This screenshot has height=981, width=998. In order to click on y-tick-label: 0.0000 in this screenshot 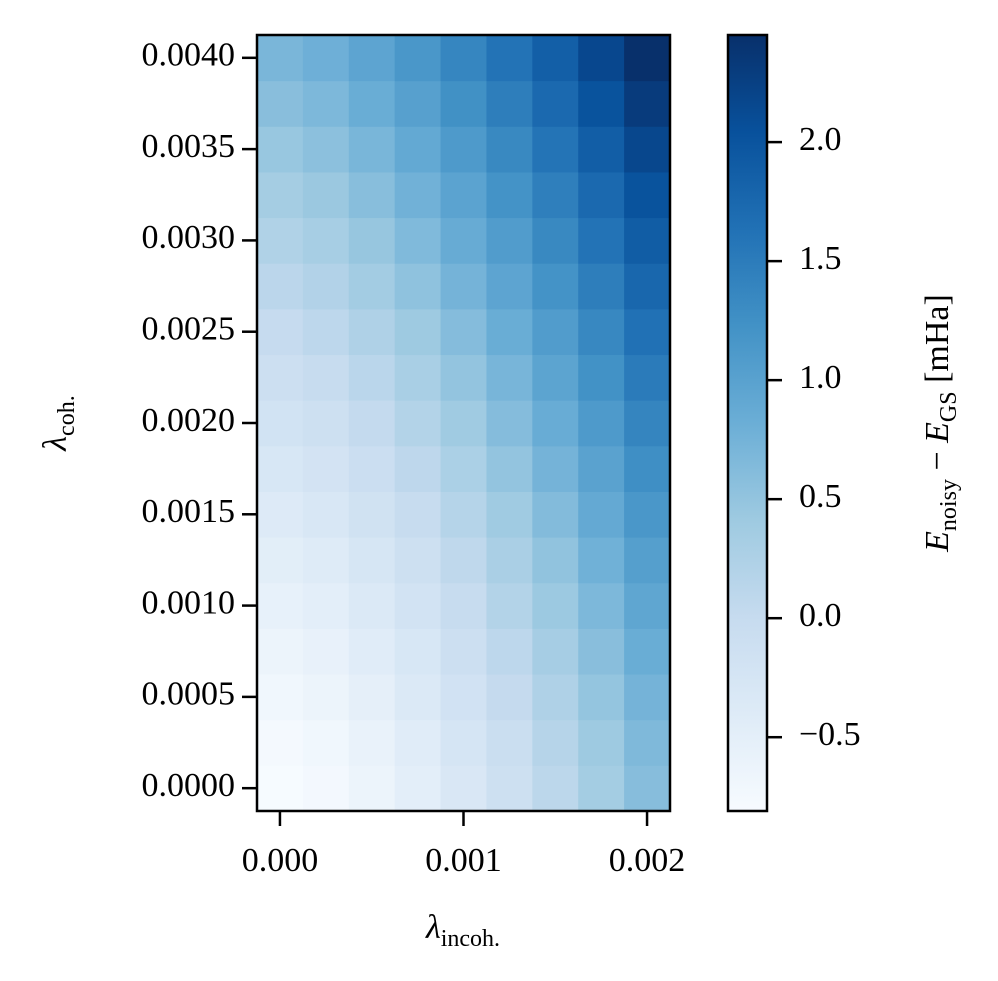, I will do `click(189, 785)`.